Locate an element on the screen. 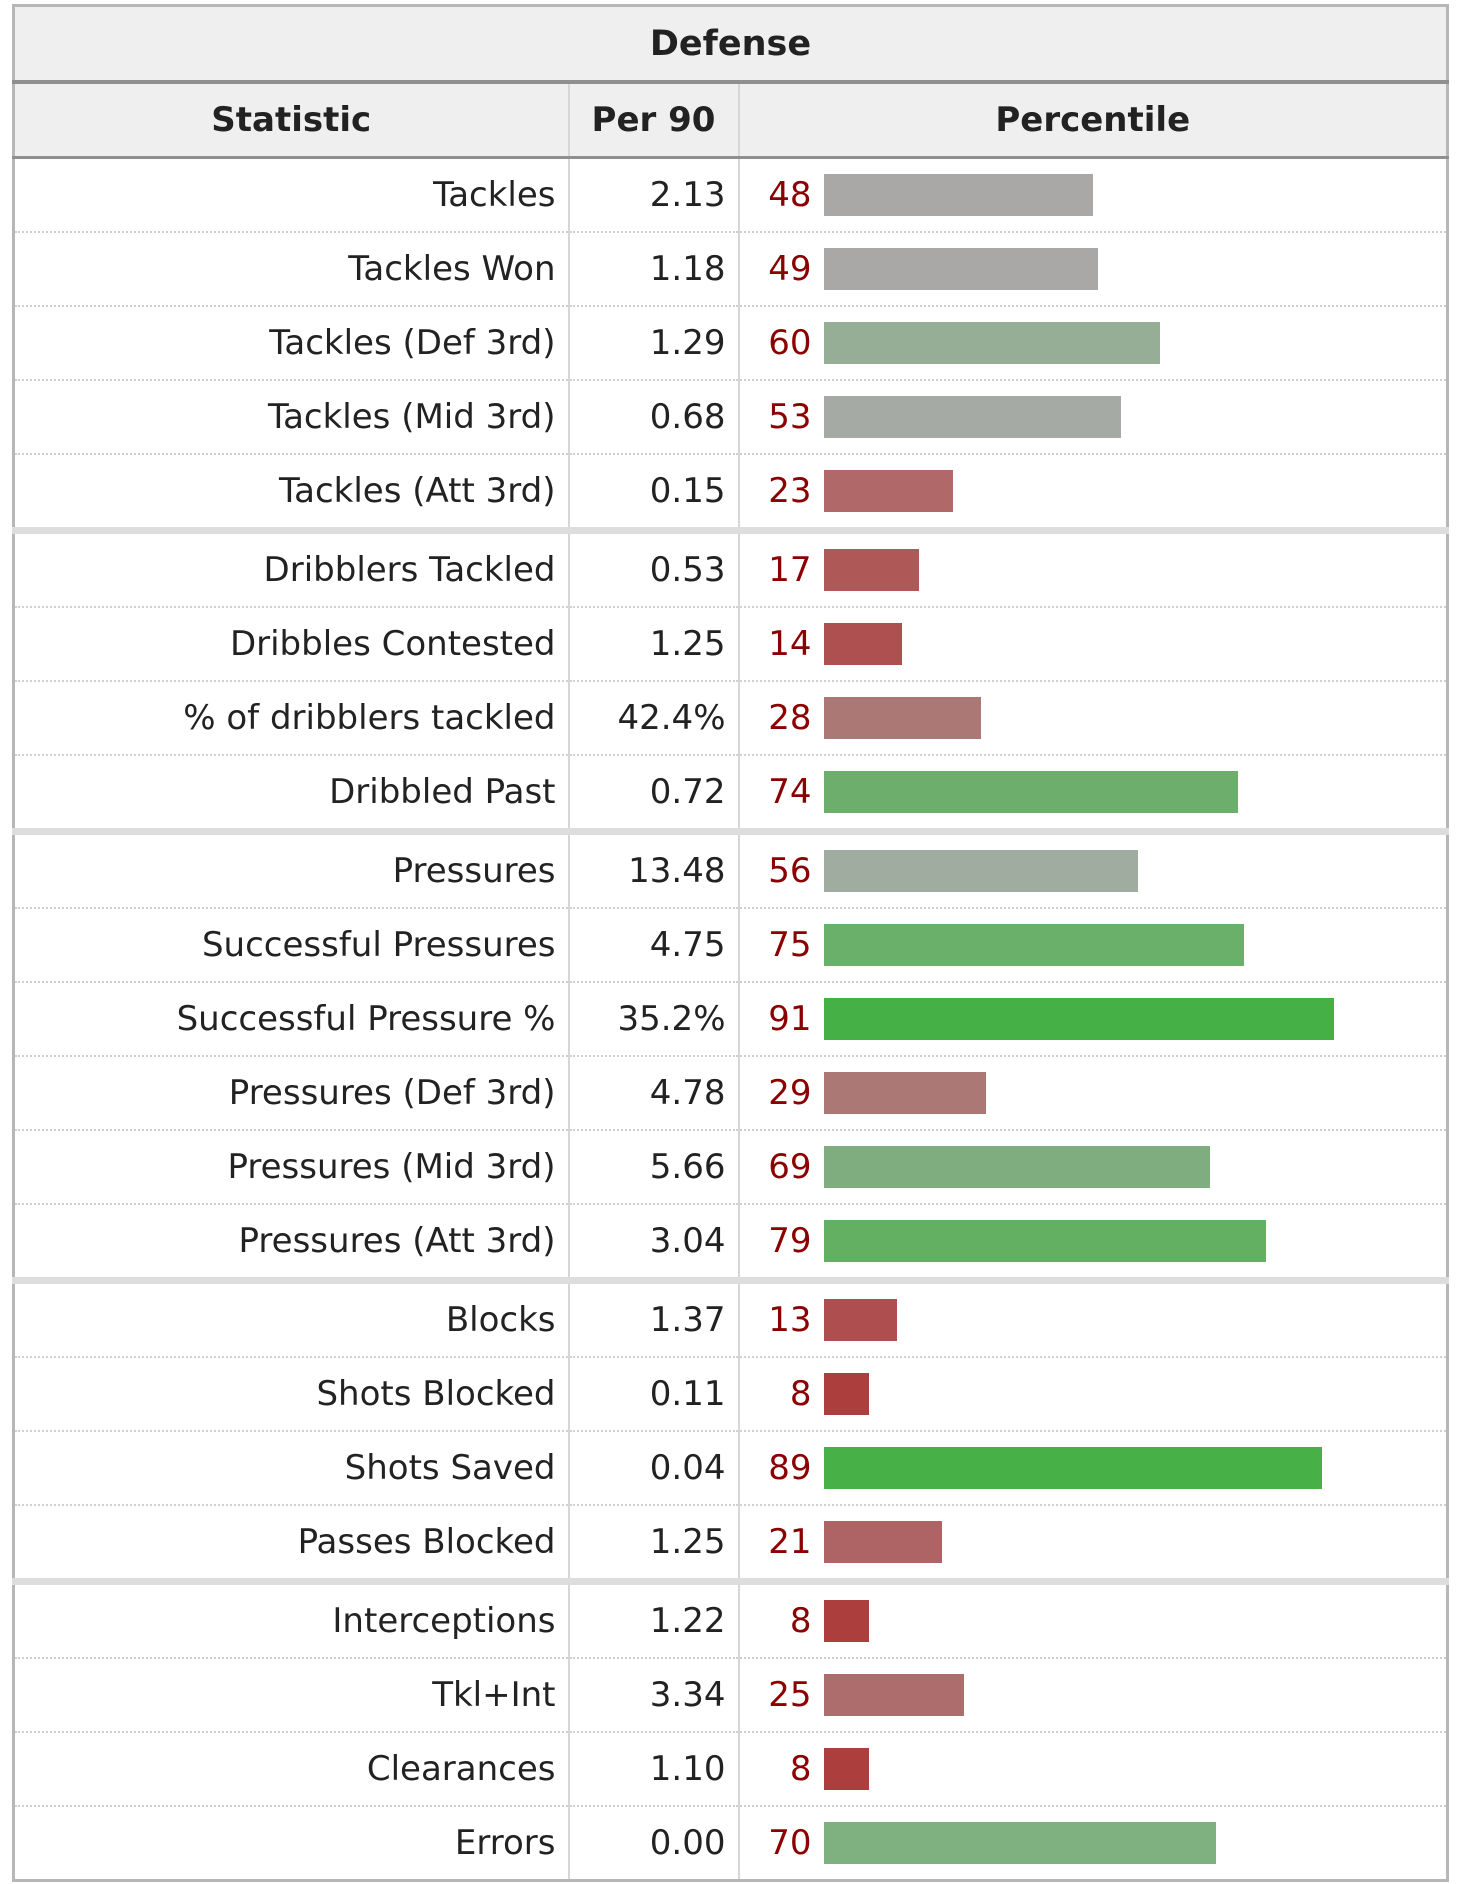 This screenshot has width=1460, height=1884. column-header-statistic: Statistic is located at coordinates (291, 120).